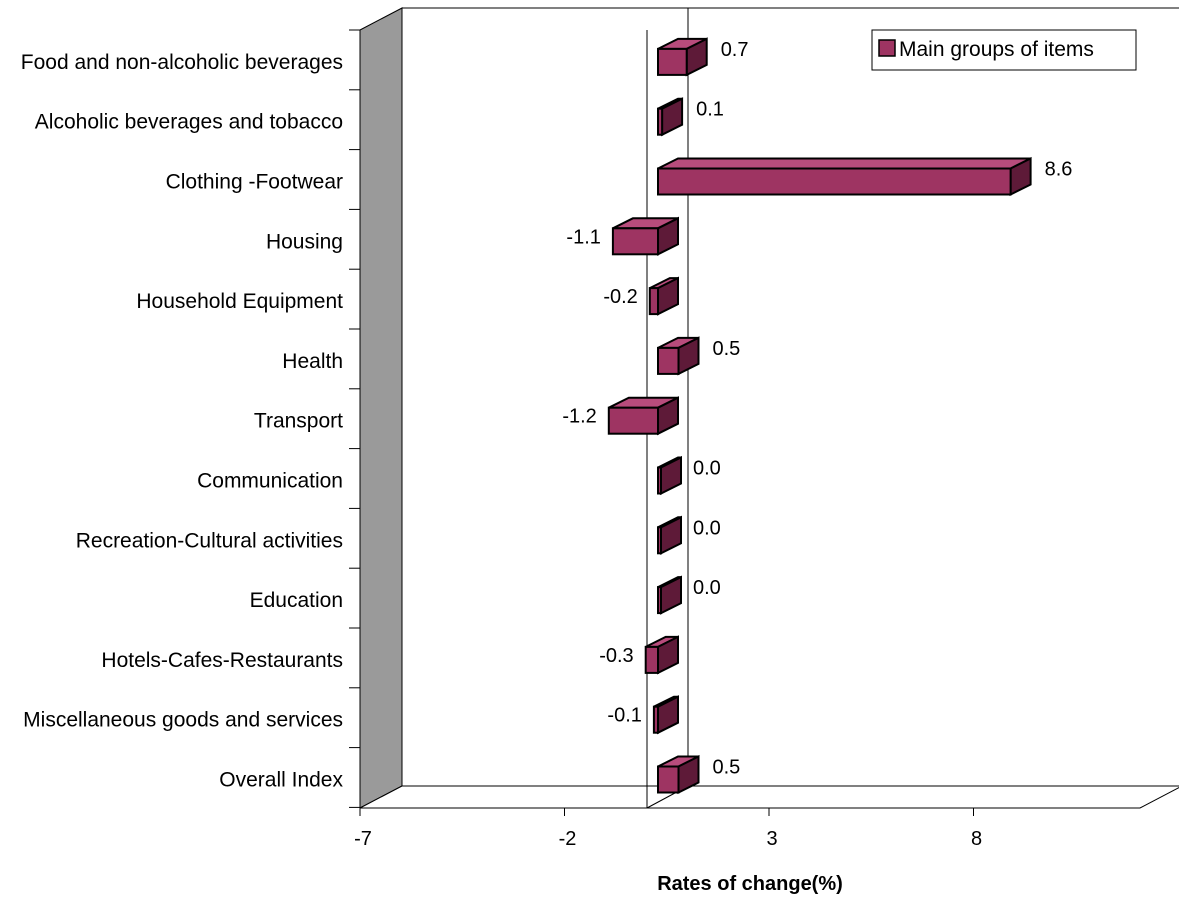 This screenshot has height=901, width=1179. What do you see at coordinates (735, 50) in the screenshot?
I see `data-label: 0.7` at bounding box center [735, 50].